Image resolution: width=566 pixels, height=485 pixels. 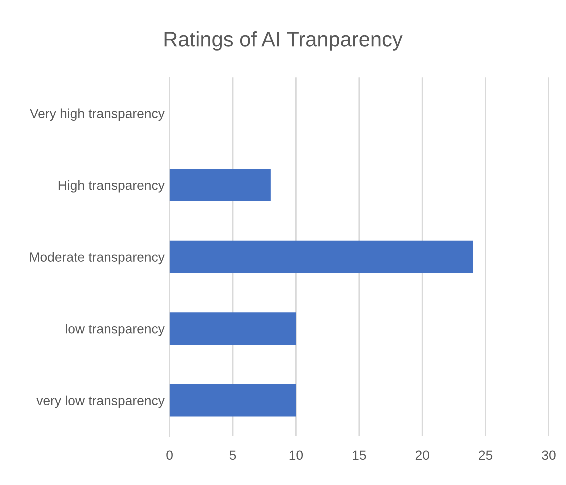 What do you see at coordinates (283, 41) in the screenshot?
I see `chart-title: Ratings of AI Tranparency` at bounding box center [283, 41].